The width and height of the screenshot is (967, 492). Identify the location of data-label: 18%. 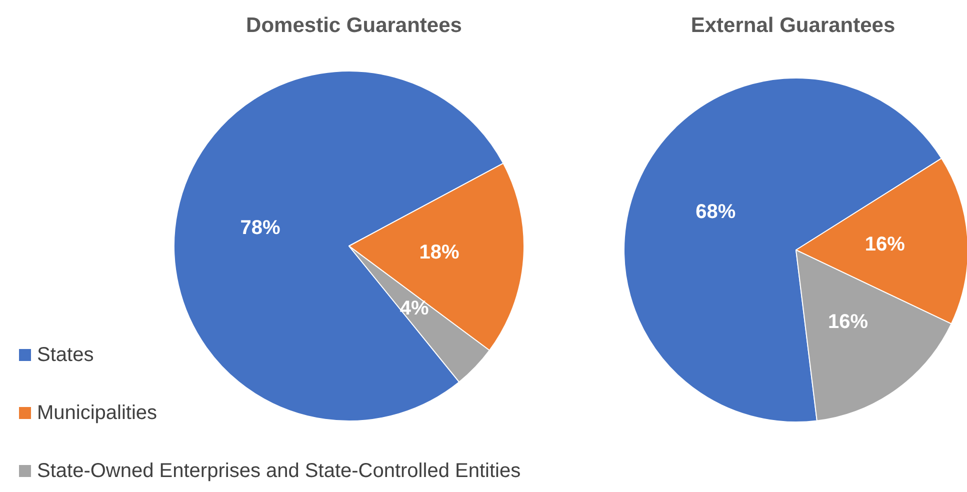
(439, 253).